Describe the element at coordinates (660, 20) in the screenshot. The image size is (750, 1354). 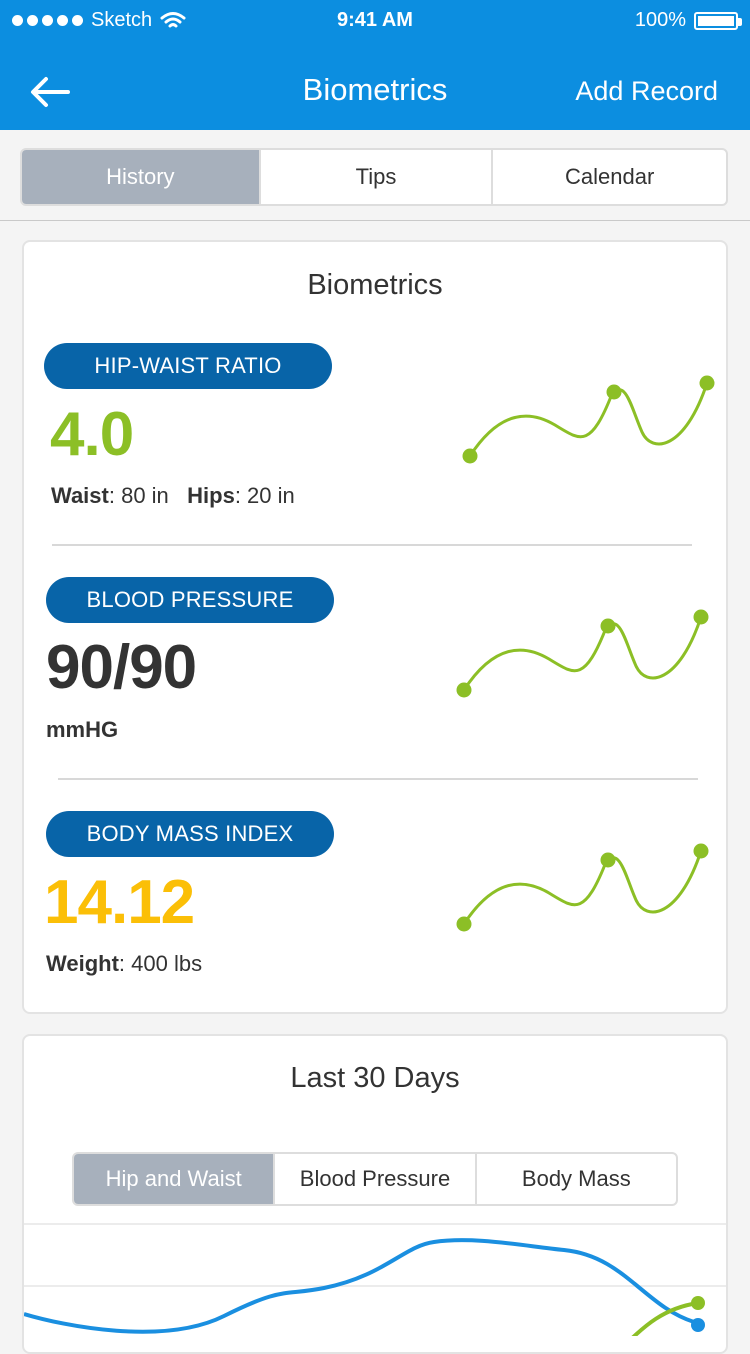
I see `battery-percent: 100%` at that location.